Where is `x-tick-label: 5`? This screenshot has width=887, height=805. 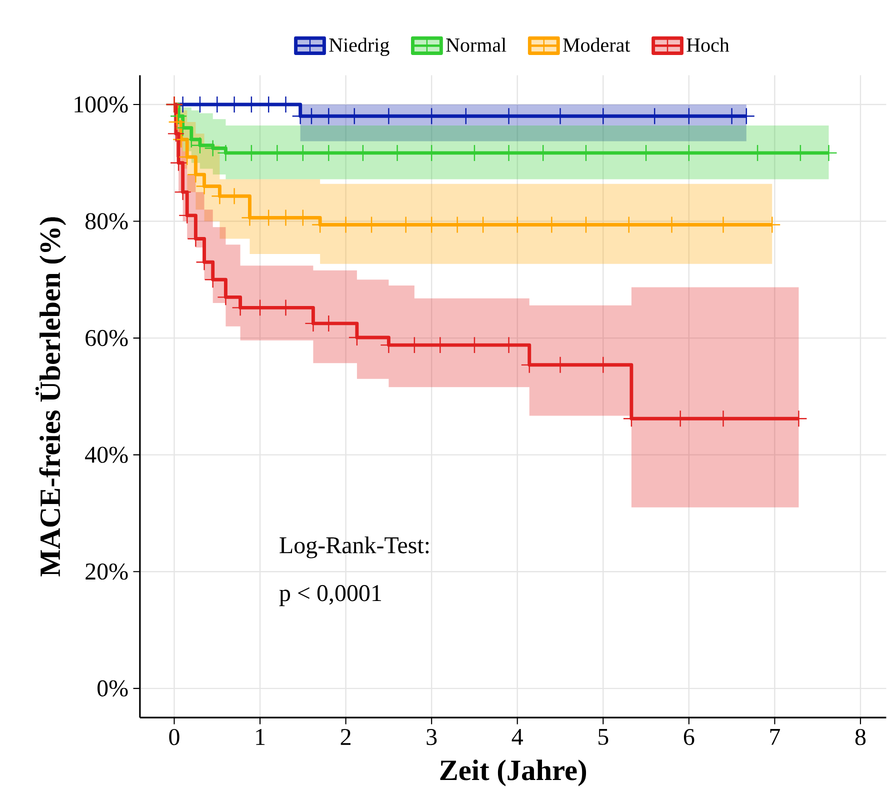
x-tick-label: 5 is located at coordinates (603, 737).